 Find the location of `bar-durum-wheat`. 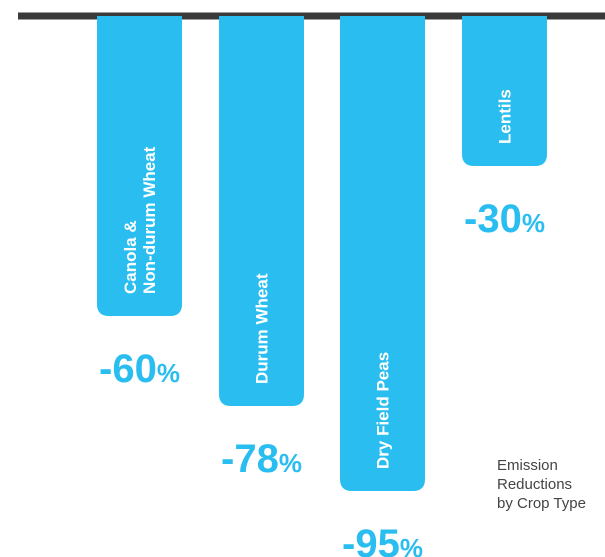

bar-durum-wheat is located at coordinates (261, 211).